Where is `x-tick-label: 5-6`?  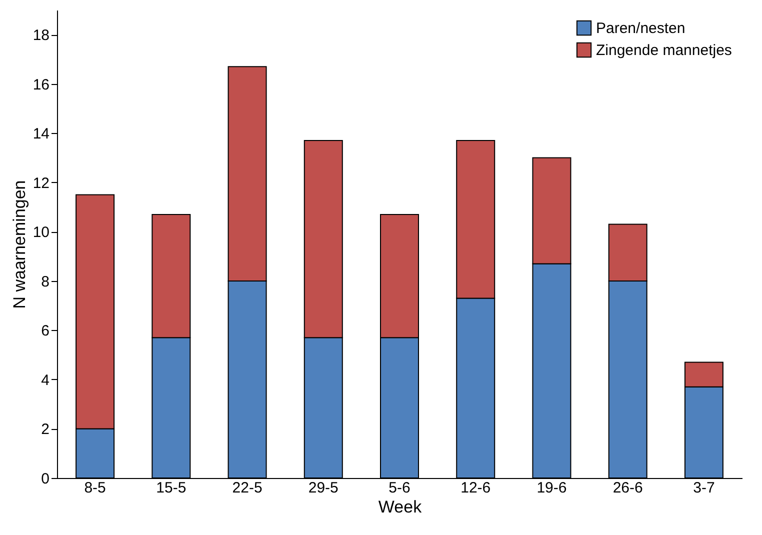 x-tick-label: 5-6 is located at coordinates (399, 488).